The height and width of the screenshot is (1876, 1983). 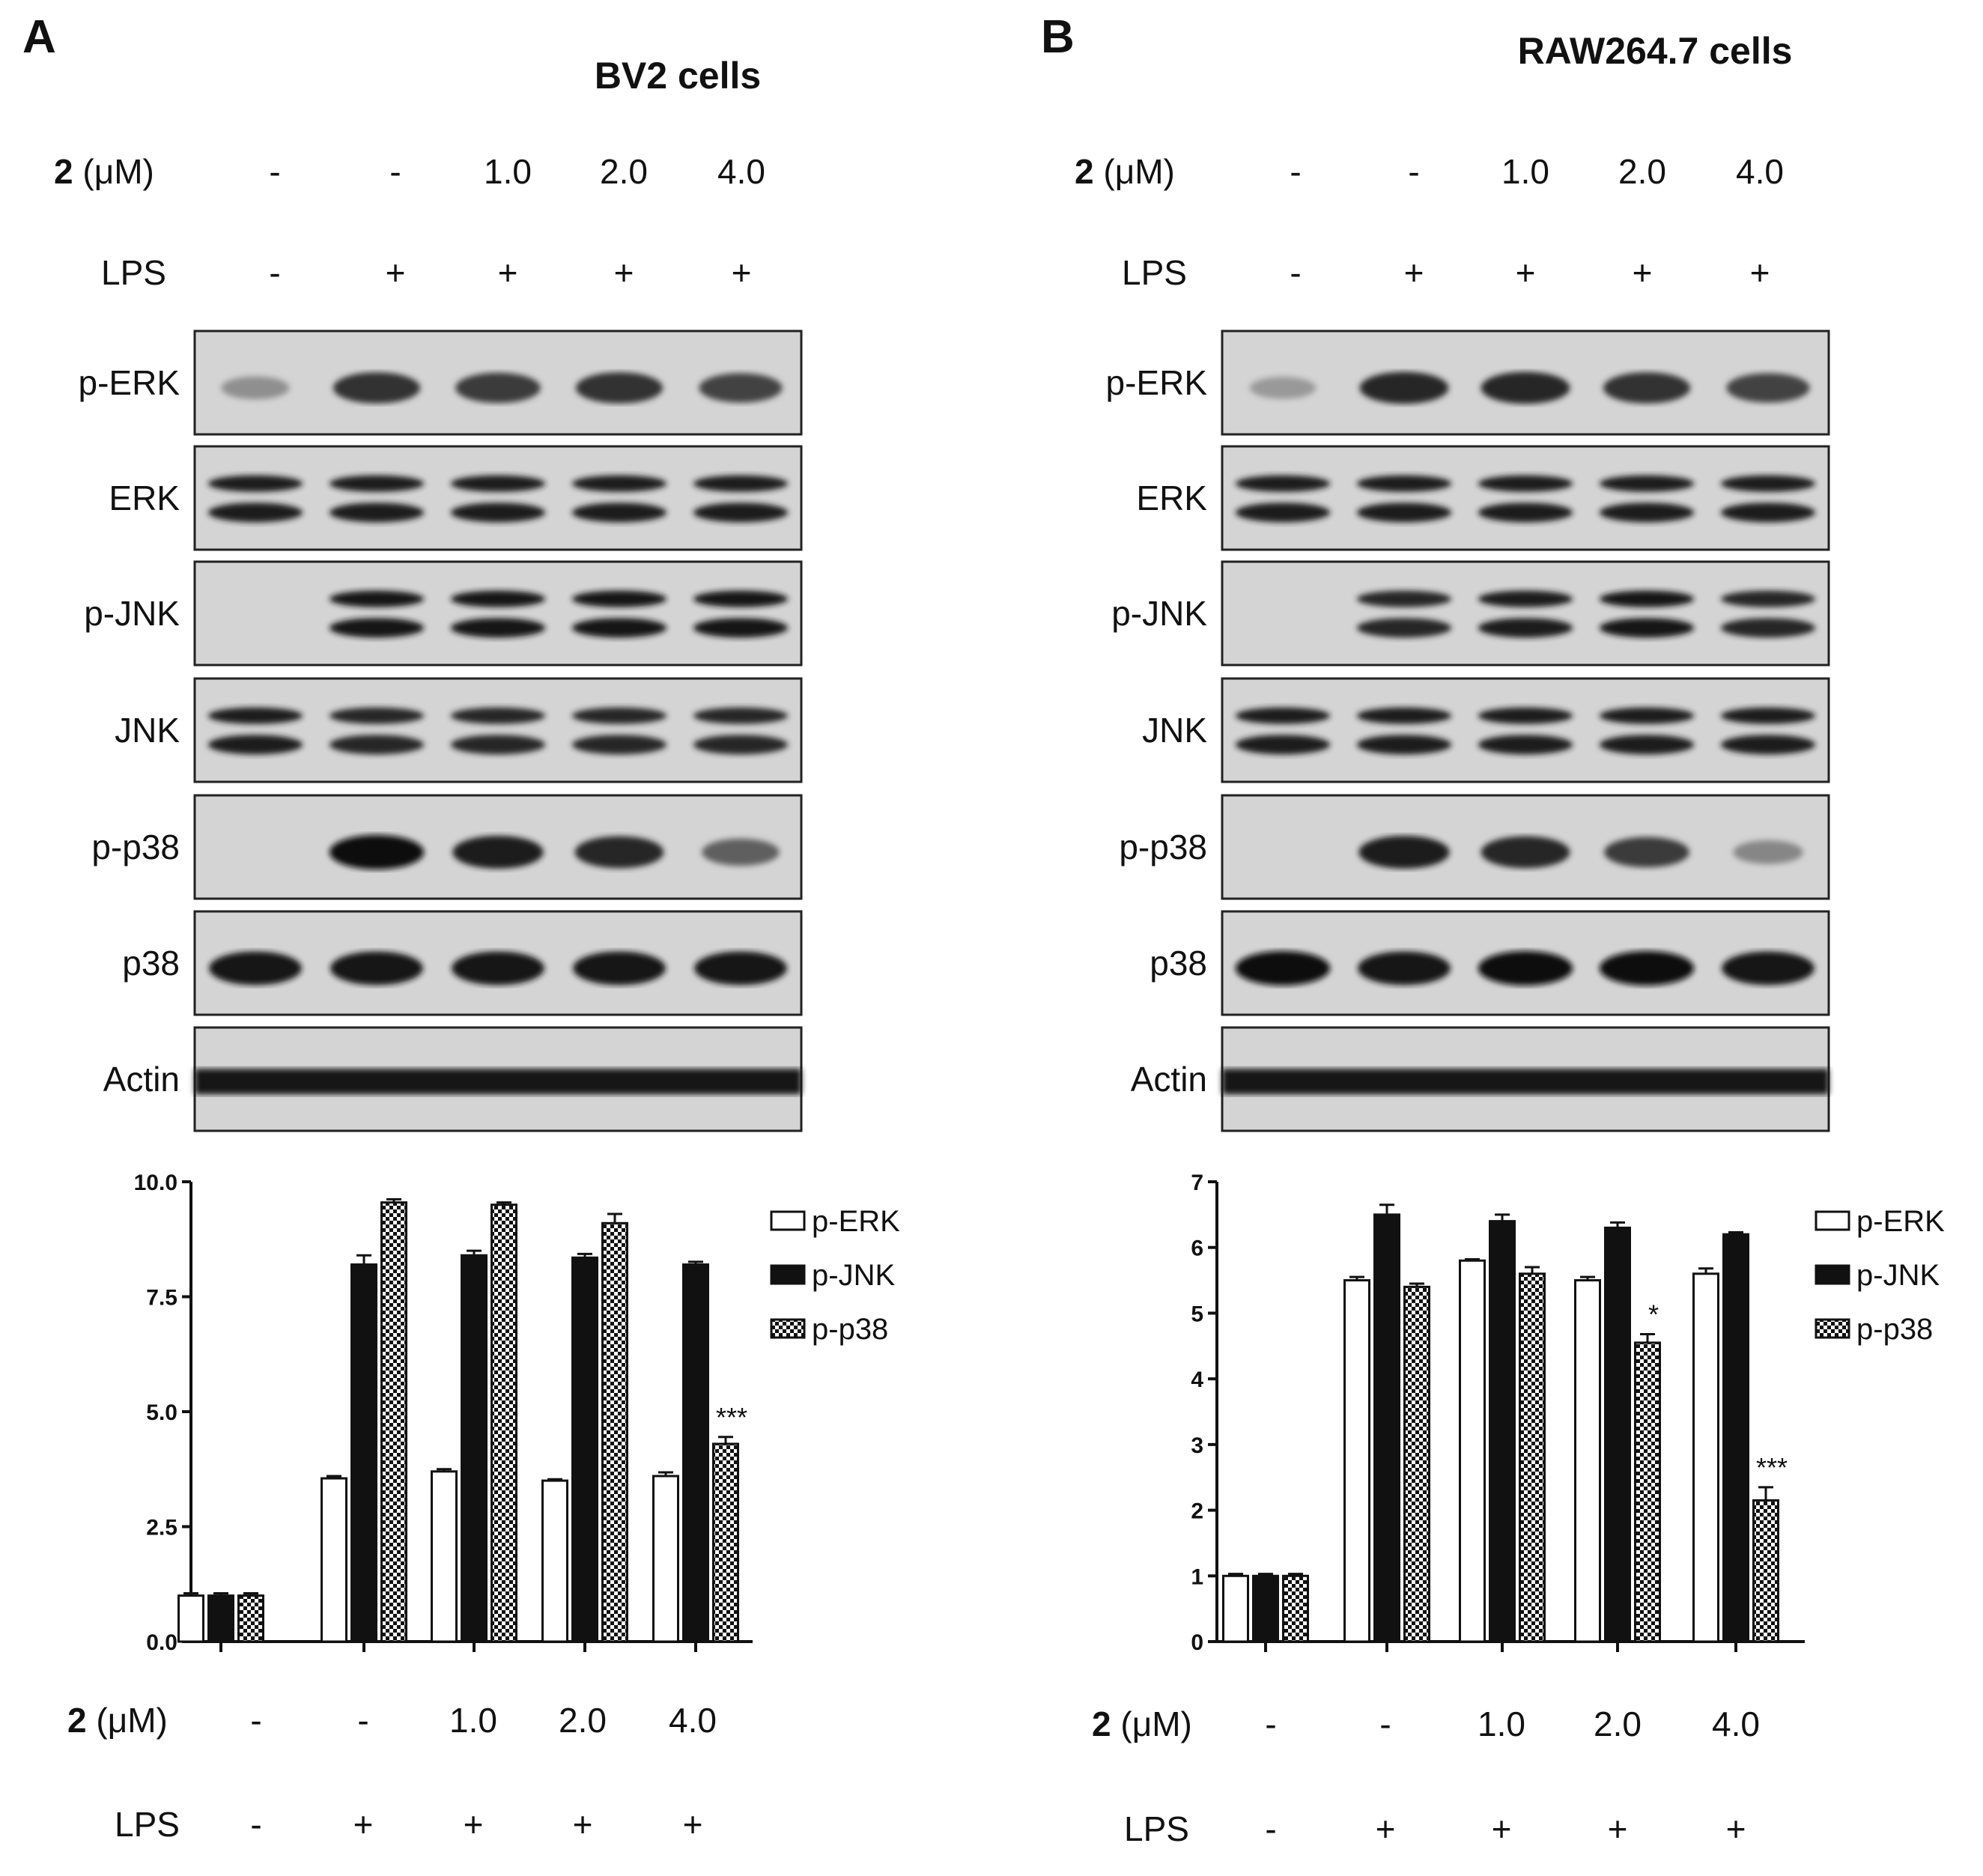 What do you see at coordinates (1894, 1329) in the screenshot?
I see `legend-label: p-p38` at bounding box center [1894, 1329].